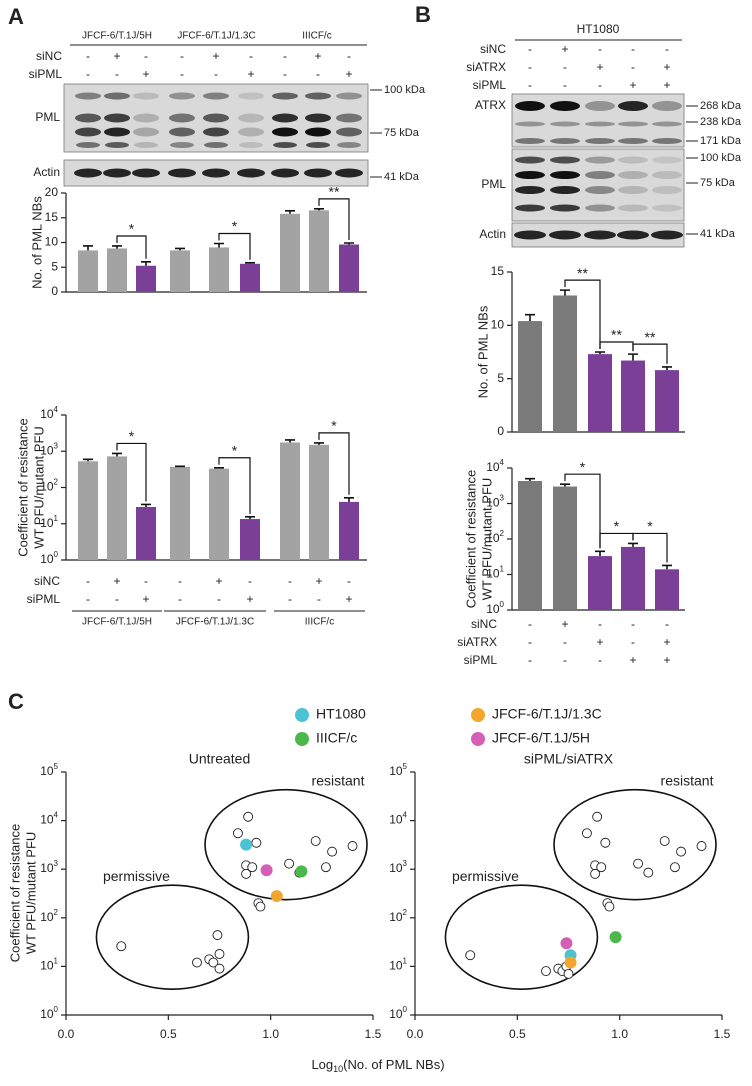  Describe the element at coordinates (322, 1064) in the screenshot. I see `x-label-part: Log` at that location.